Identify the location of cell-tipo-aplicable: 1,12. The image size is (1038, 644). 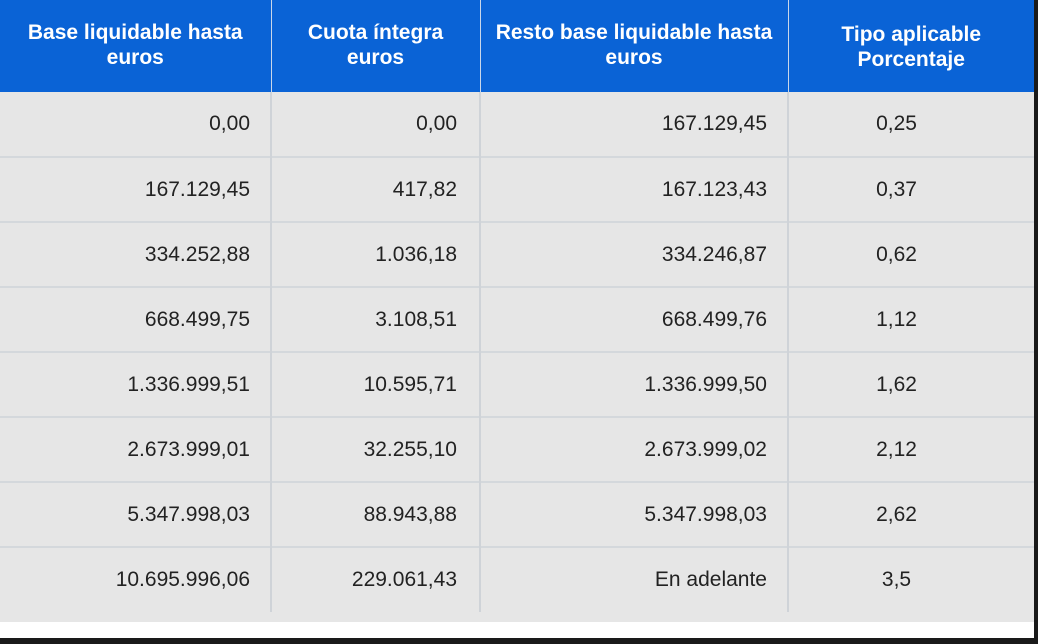
(911, 319).